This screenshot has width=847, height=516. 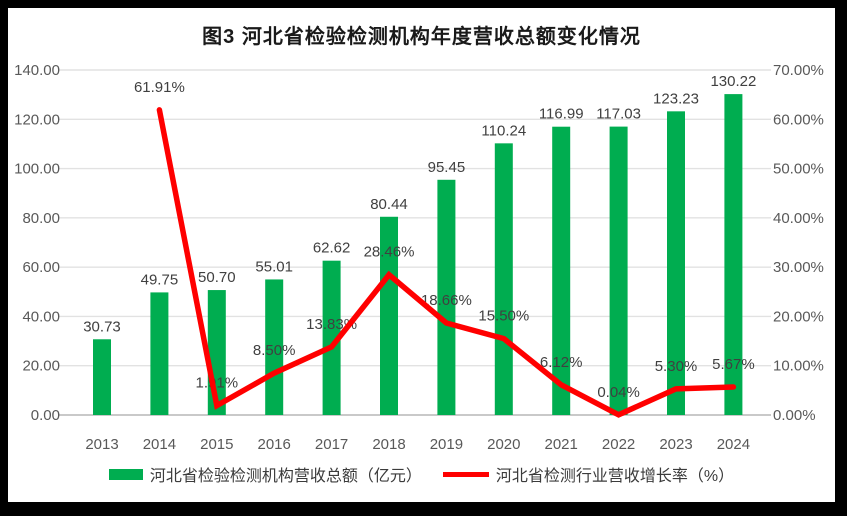 What do you see at coordinates (216, 444) in the screenshot?
I see `x-axis-tick: 2015` at bounding box center [216, 444].